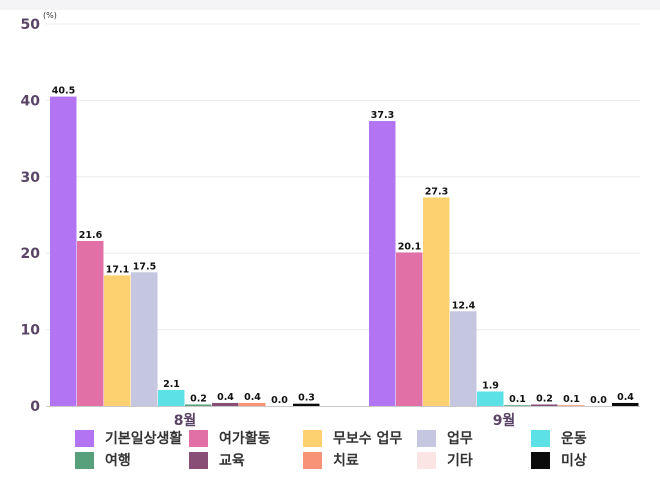 This screenshot has width=660, height=487. Describe the element at coordinates (103, 460) in the screenshot. I see `legend-item: 여행` at that location.